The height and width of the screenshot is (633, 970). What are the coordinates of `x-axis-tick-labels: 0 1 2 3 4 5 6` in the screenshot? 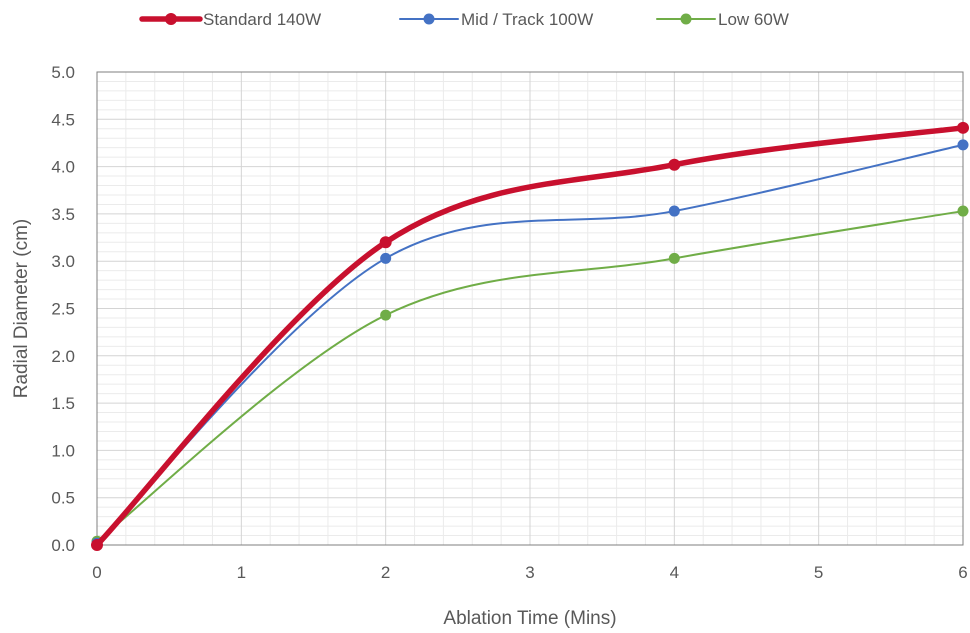 It's located at (529, 572).